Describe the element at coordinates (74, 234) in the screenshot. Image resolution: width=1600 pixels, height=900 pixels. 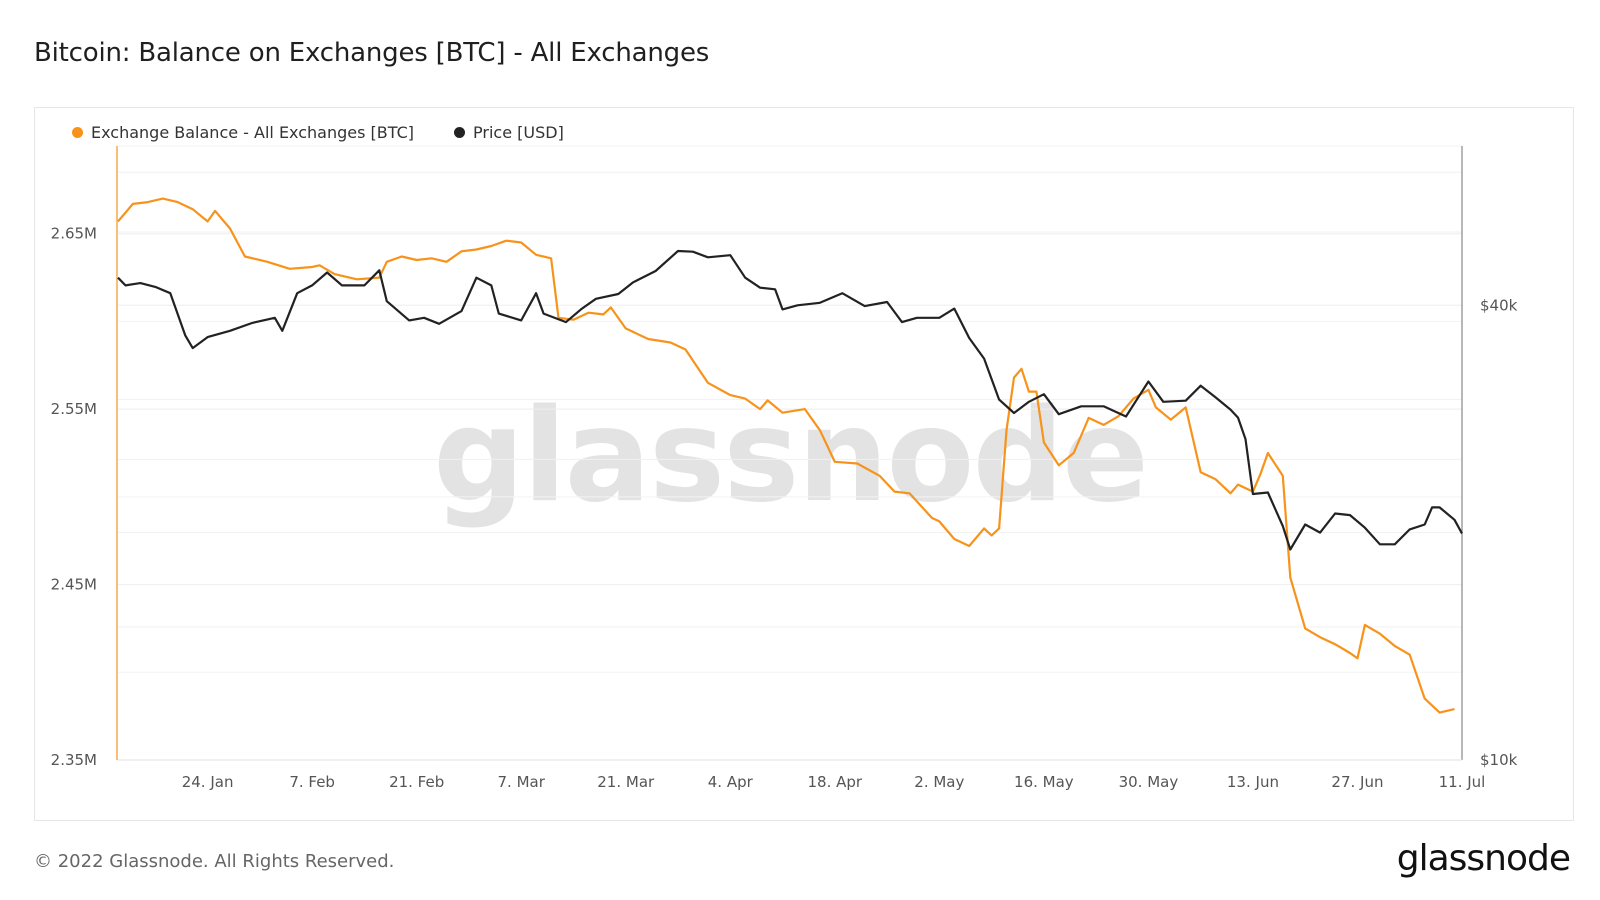
I see `y-left-tick-label: 2.65M` at that location.